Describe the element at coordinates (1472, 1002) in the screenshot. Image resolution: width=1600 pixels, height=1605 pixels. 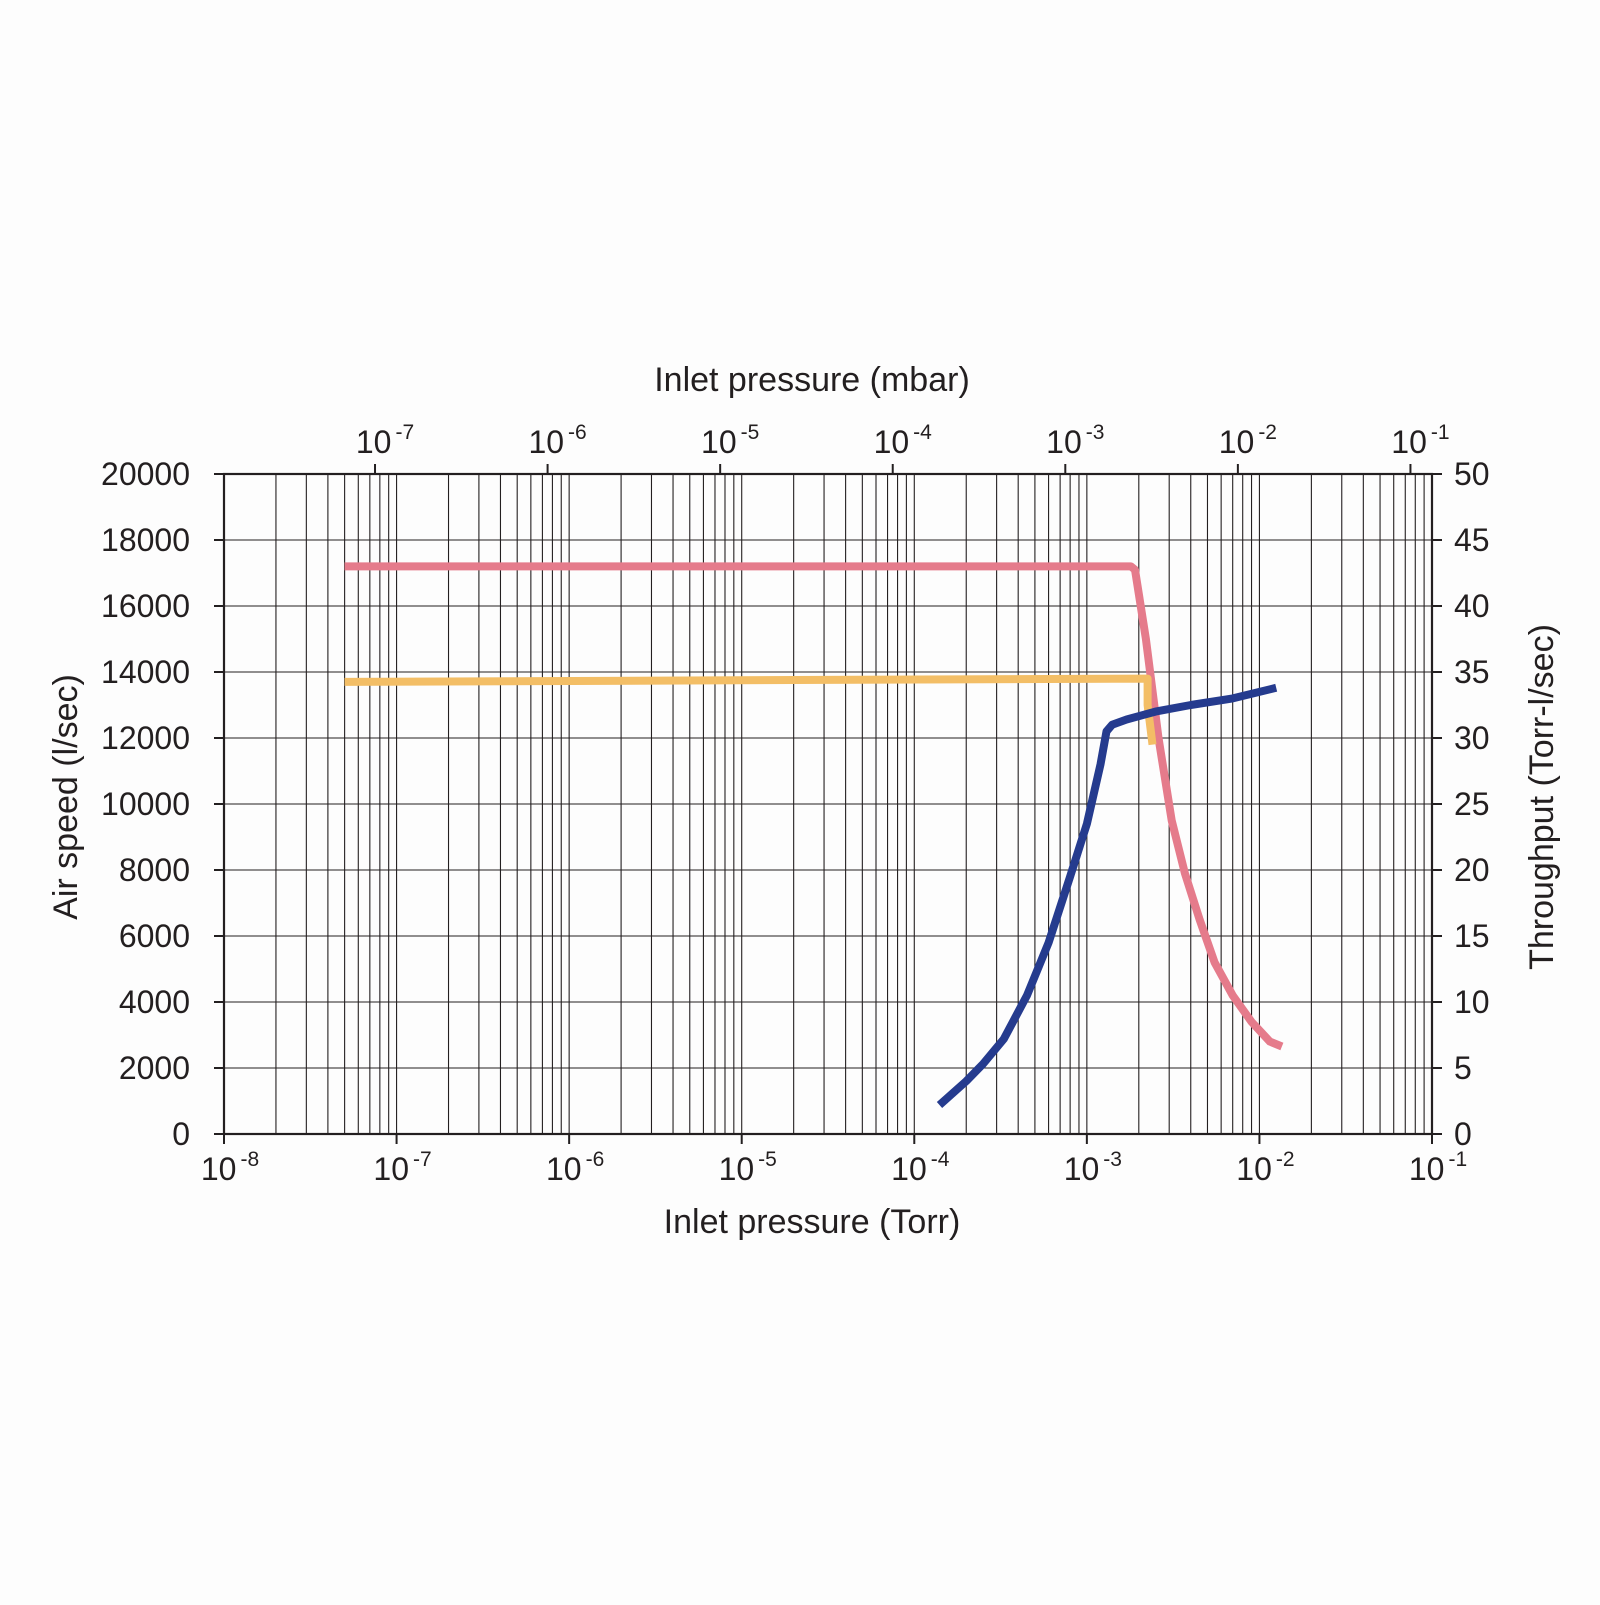
I see `right-tick-label: 10` at that location.